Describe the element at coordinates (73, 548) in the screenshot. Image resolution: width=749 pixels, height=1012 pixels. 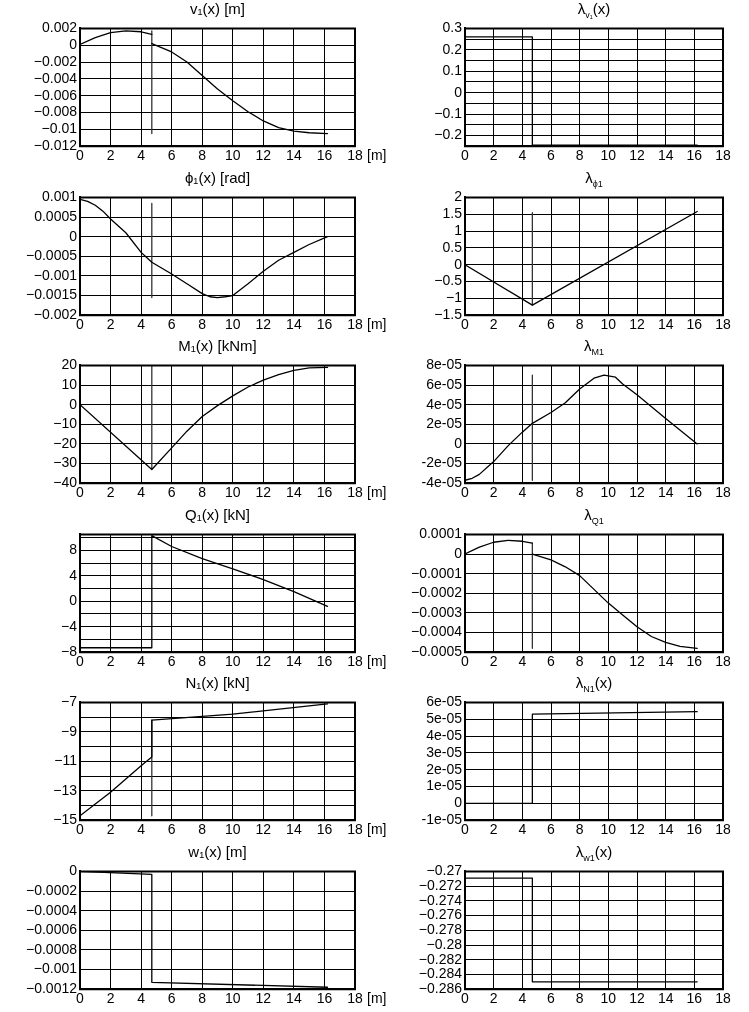
I see `y-tick-label: 8` at that location.